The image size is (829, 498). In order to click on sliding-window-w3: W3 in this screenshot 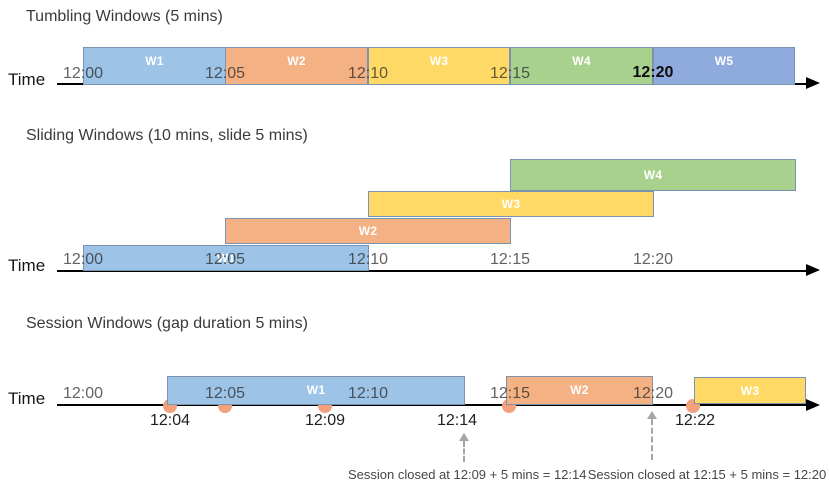, I will do `click(511, 204)`.